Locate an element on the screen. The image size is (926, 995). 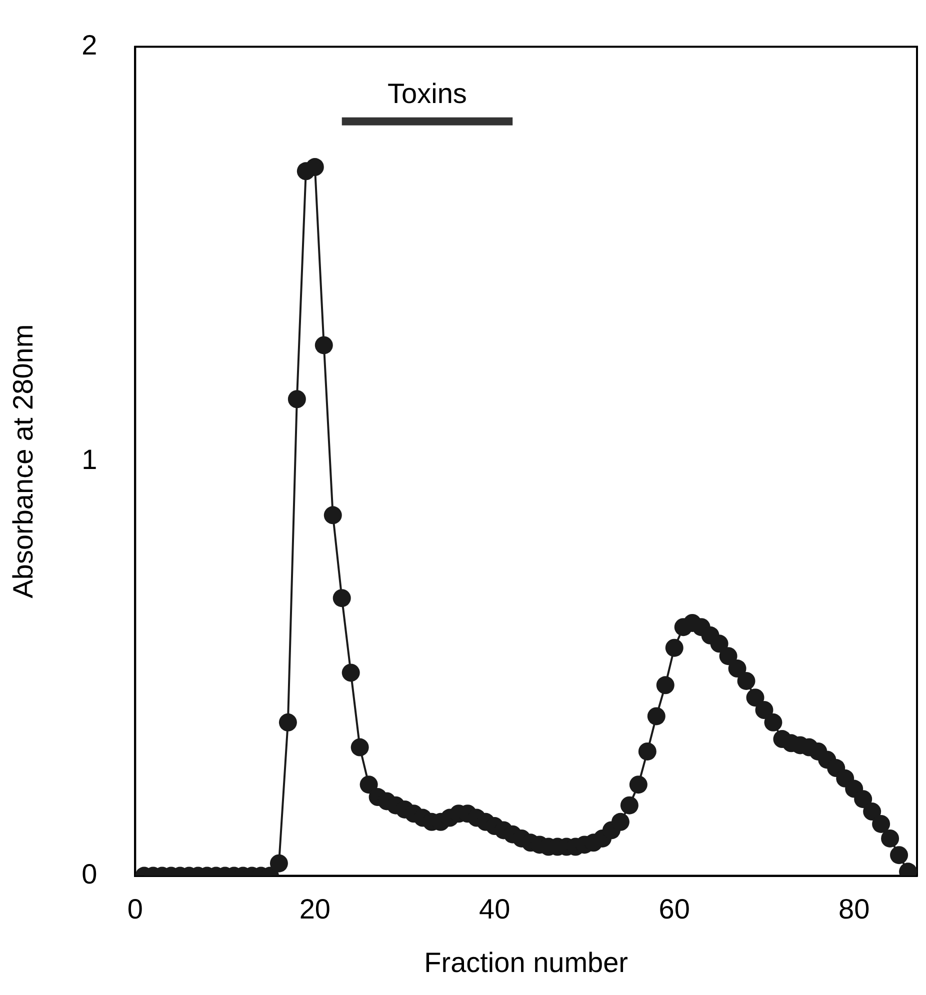
x-tick-label: 80 is located at coordinates (854, 908).